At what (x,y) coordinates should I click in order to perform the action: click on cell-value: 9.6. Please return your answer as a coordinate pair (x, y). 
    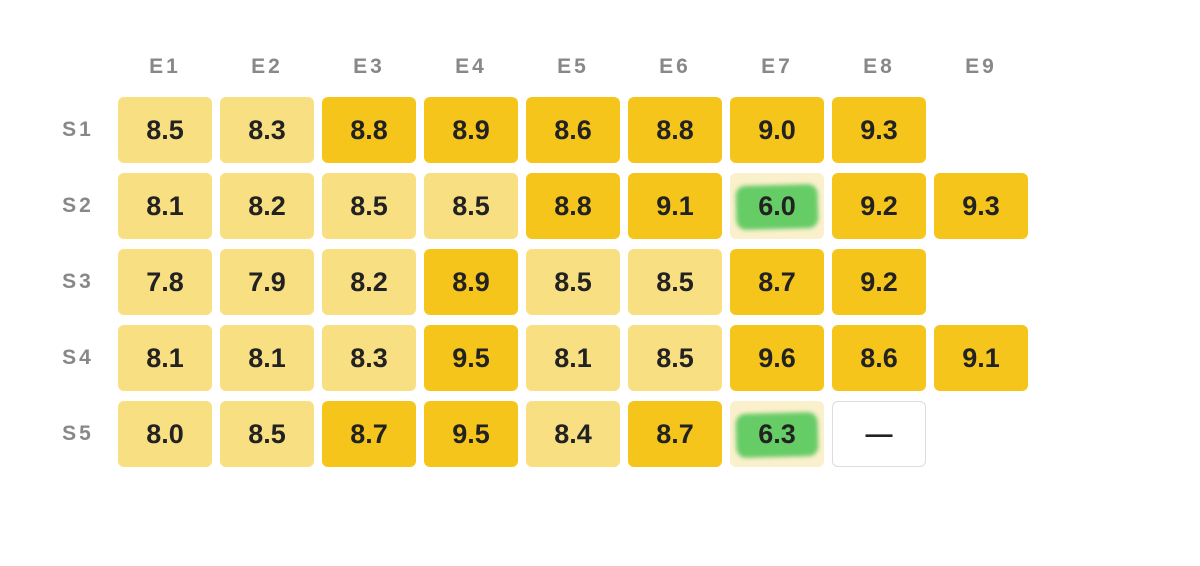
    Looking at the image, I should click on (777, 357).